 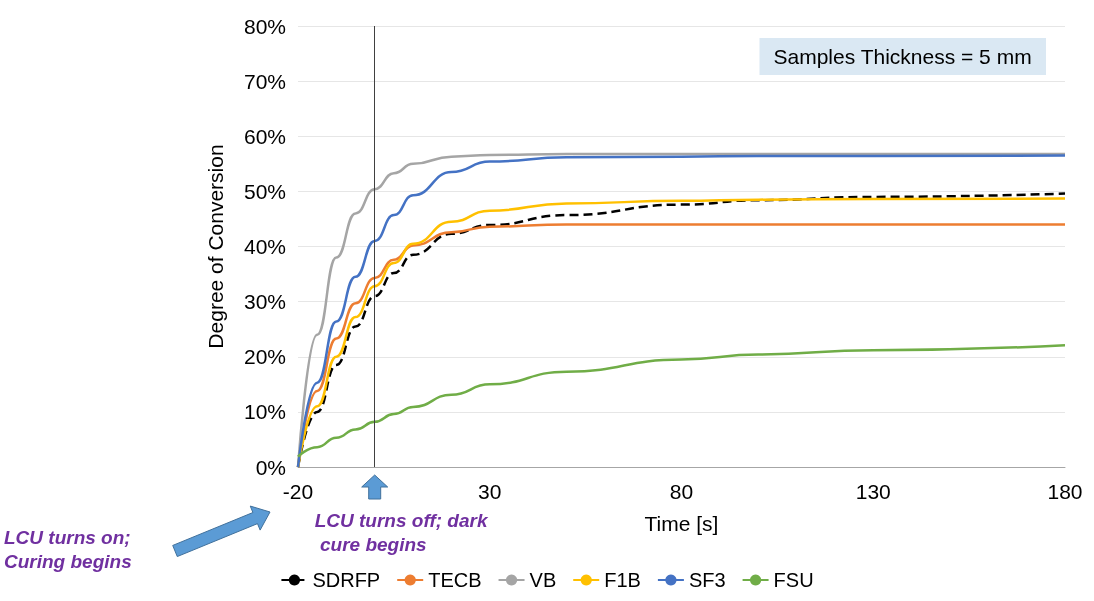 I want to click on y-tick-label: 70%, so click(x=264, y=81).